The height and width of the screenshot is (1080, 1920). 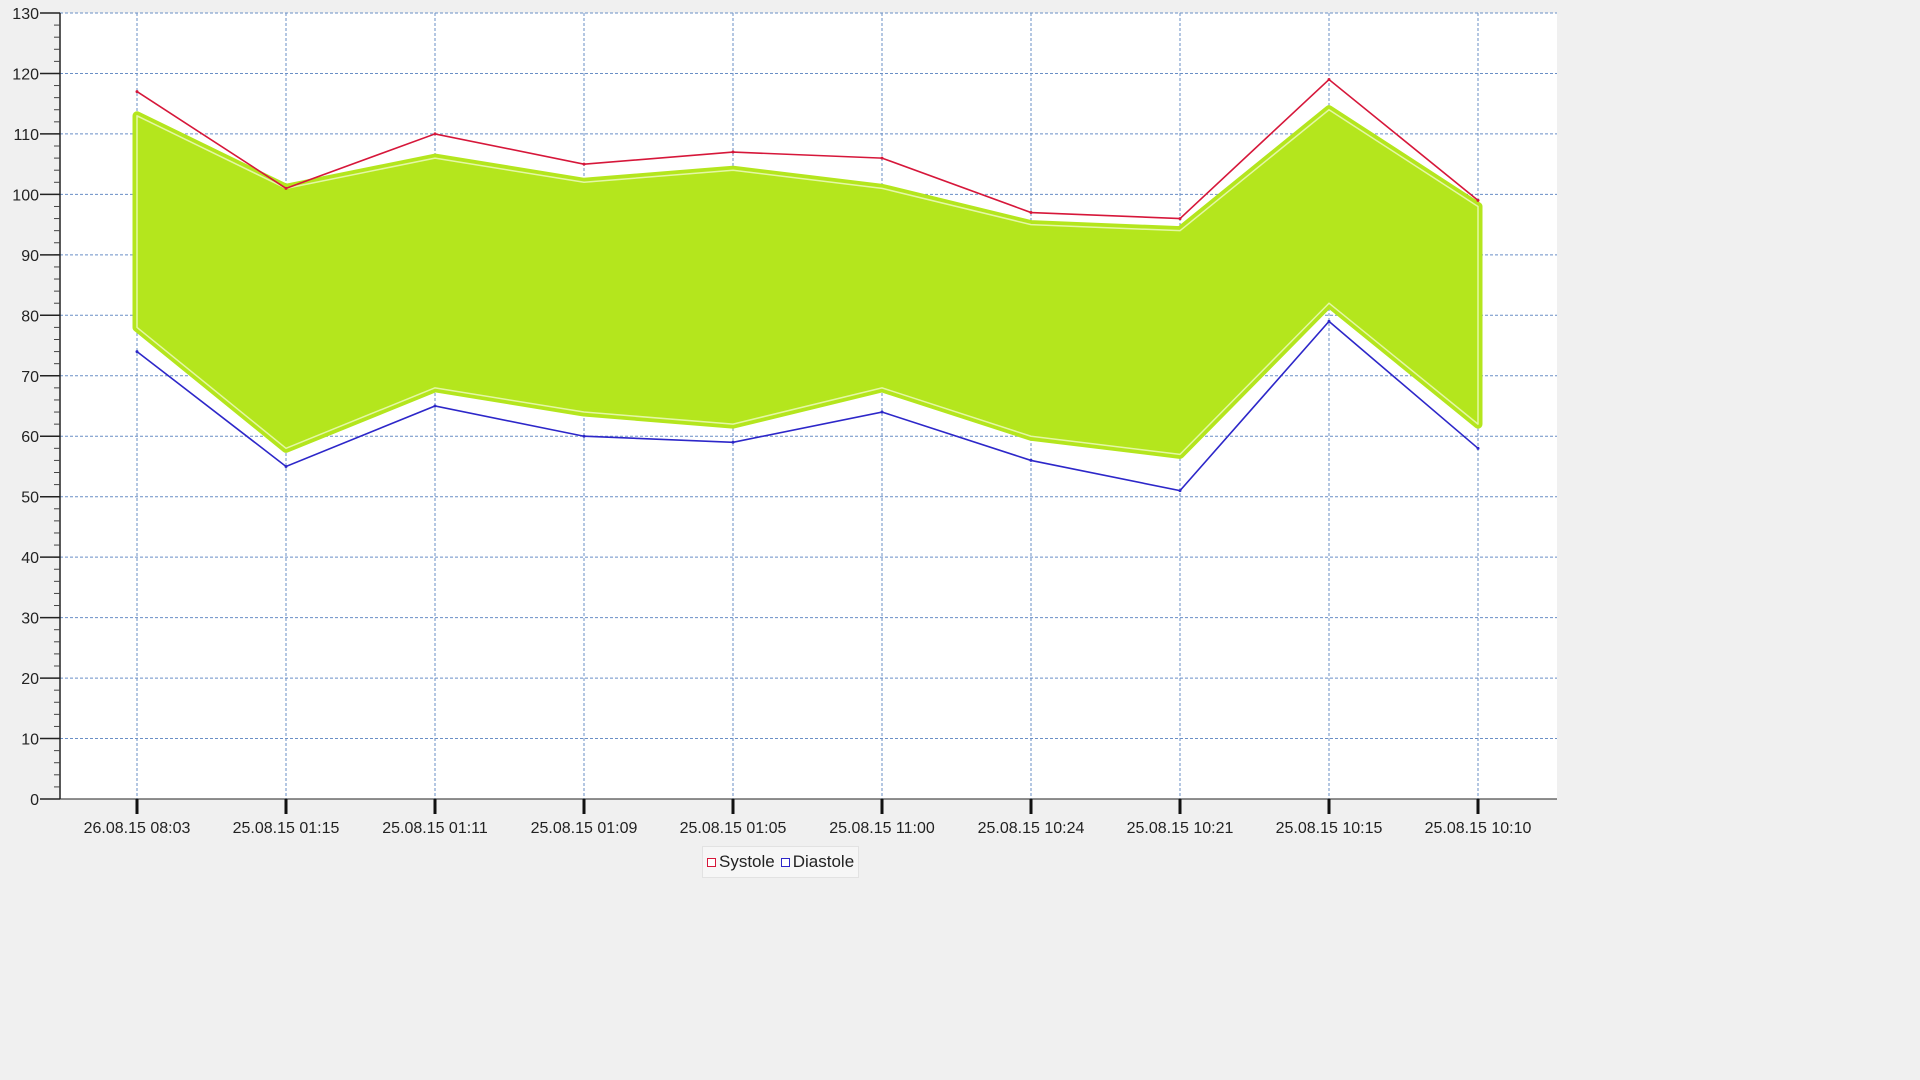 What do you see at coordinates (823, 861) in the screenshot?
I see `legend-label-diastole: Diastole` at bounding box center [823, 861].